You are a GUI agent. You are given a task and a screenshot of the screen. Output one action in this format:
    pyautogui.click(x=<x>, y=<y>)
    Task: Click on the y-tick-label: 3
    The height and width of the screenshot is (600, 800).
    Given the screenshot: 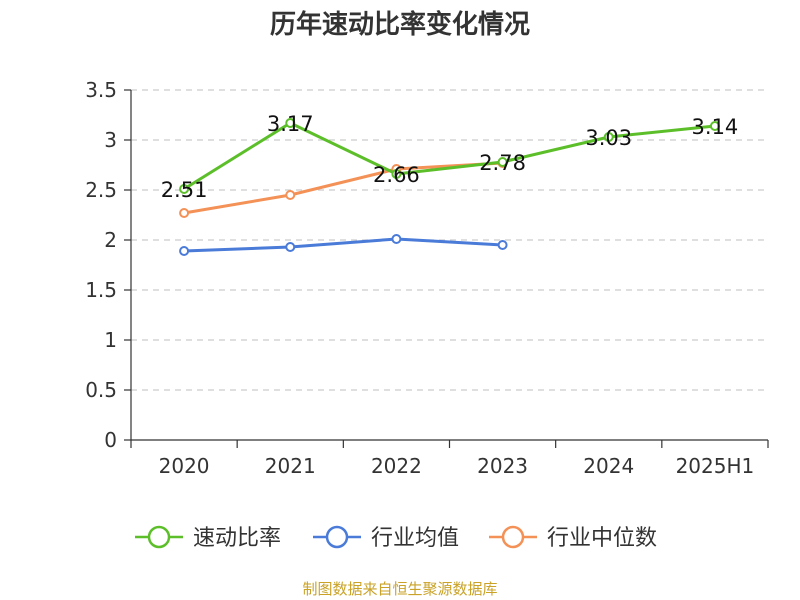 What is the action you would take?
    pyautogui.click(x=110, y=140)
    